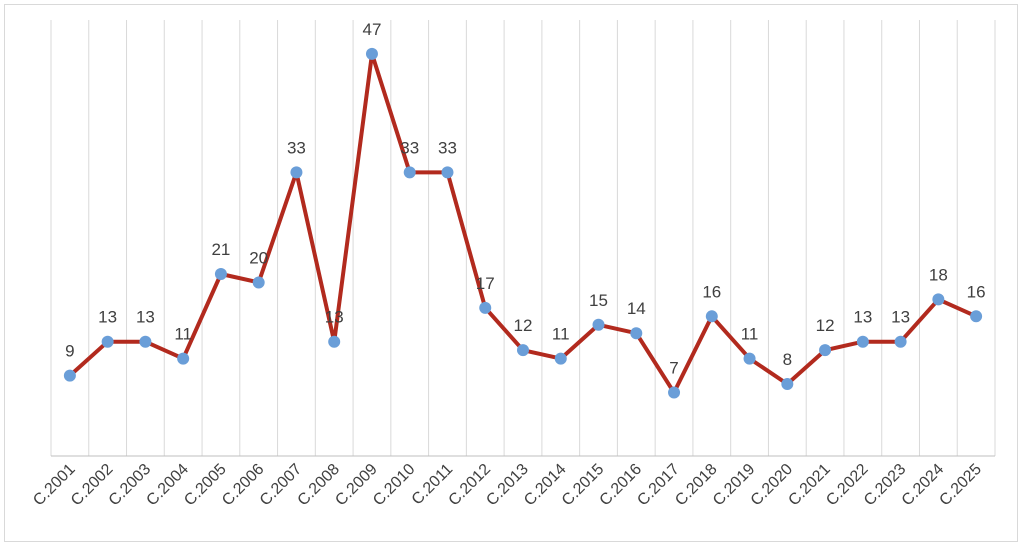 The height and width of the screenshot is (548, 1024). Describe the element at coordinates (69, 375) in the screenshot. I see `data-point-C.2001` at that location.